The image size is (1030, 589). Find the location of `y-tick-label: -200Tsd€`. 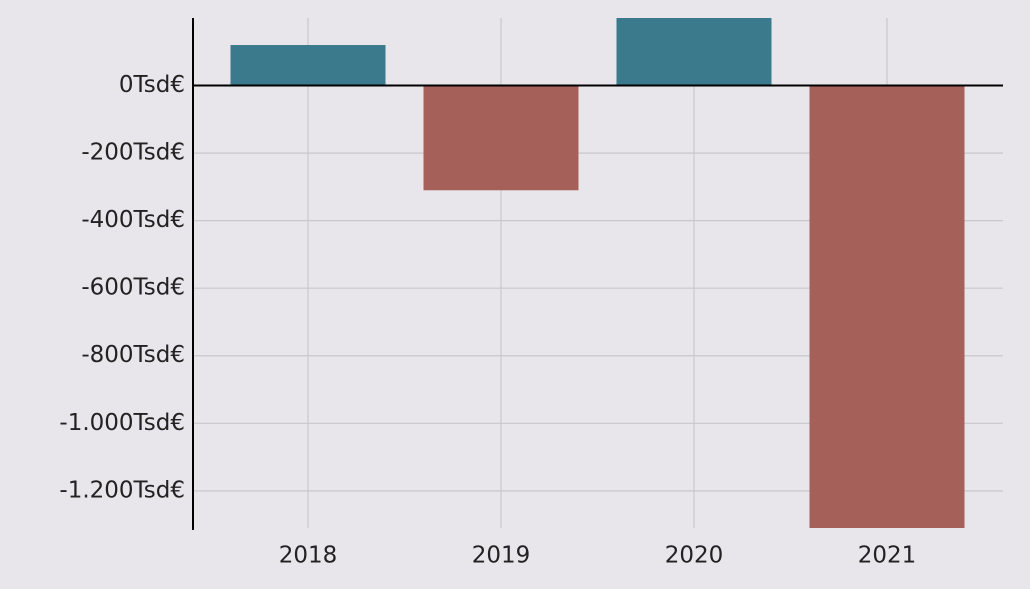

y-tick-label: -200Tsd€ is located at coordinates (133, 153).